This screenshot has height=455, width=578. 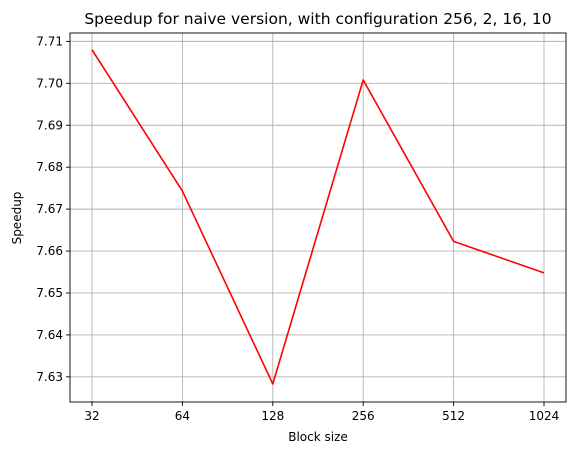 What do you see at coordinates (49, 41) in the screenshot?
I see `y-tick-label: 7.71` at bounding box center [49, 41].